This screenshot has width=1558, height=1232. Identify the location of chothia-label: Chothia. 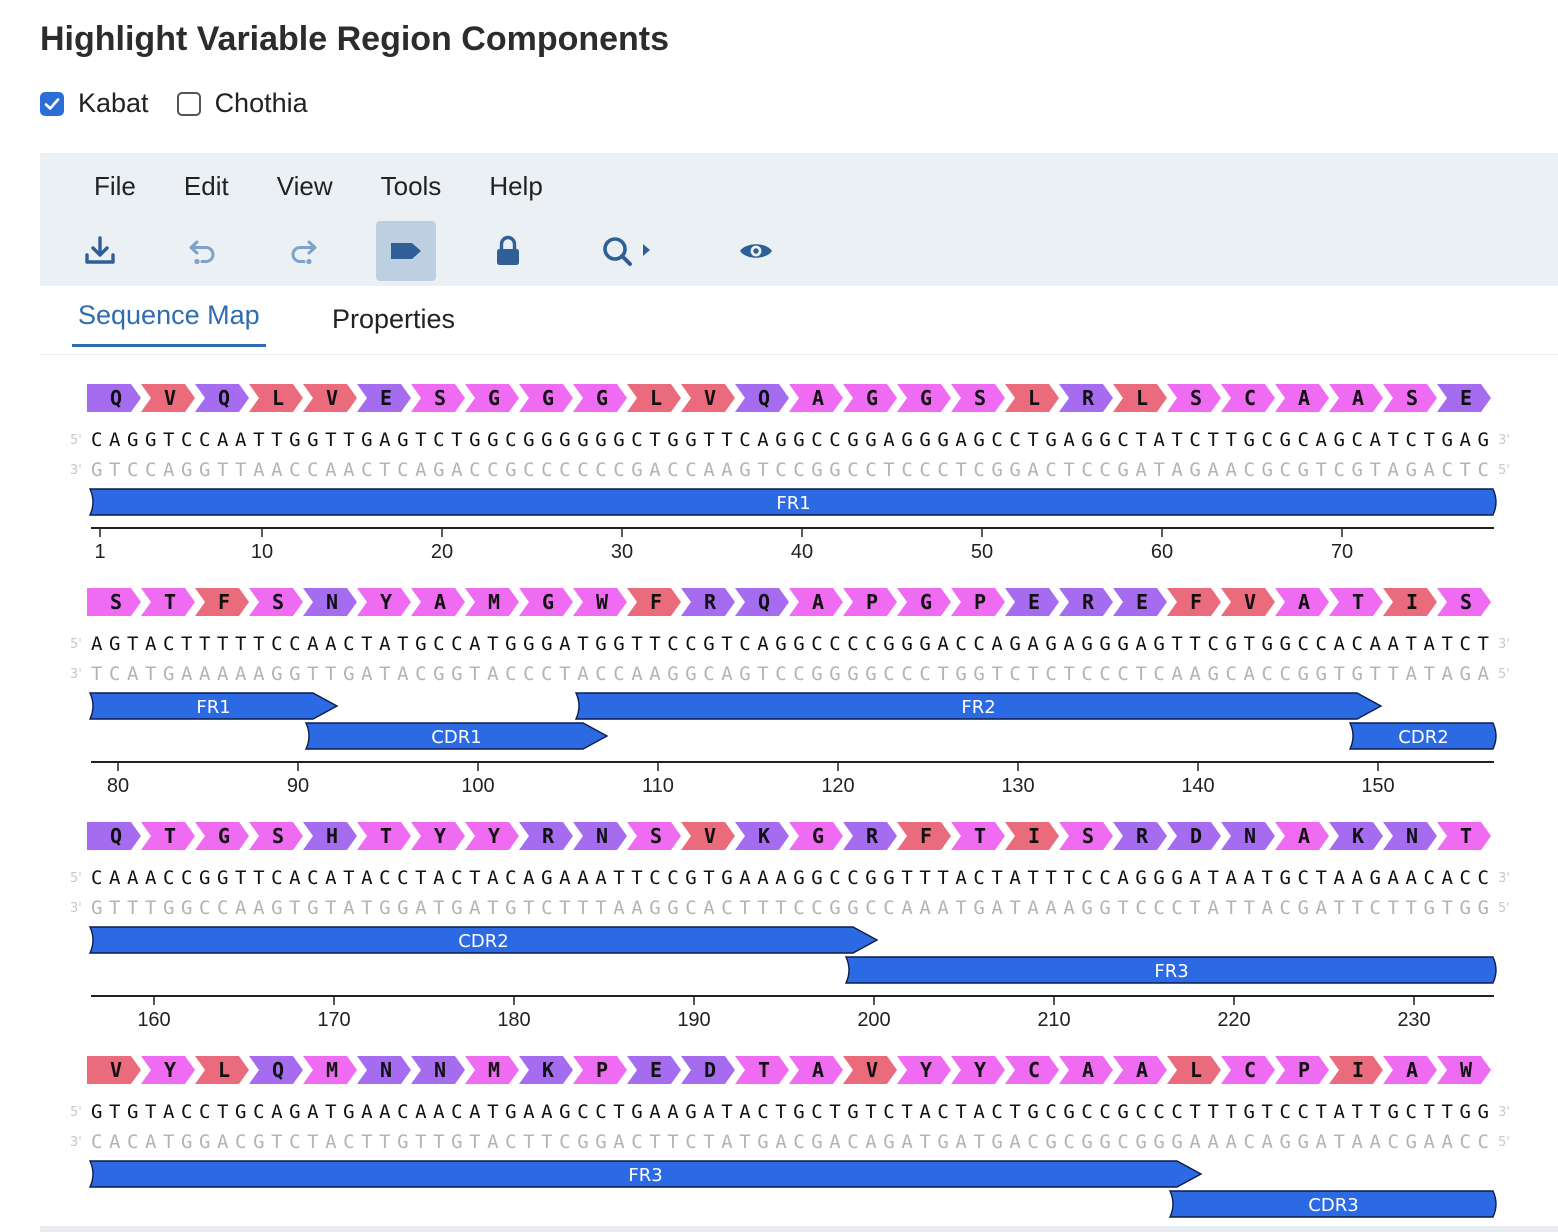
(261, 103).